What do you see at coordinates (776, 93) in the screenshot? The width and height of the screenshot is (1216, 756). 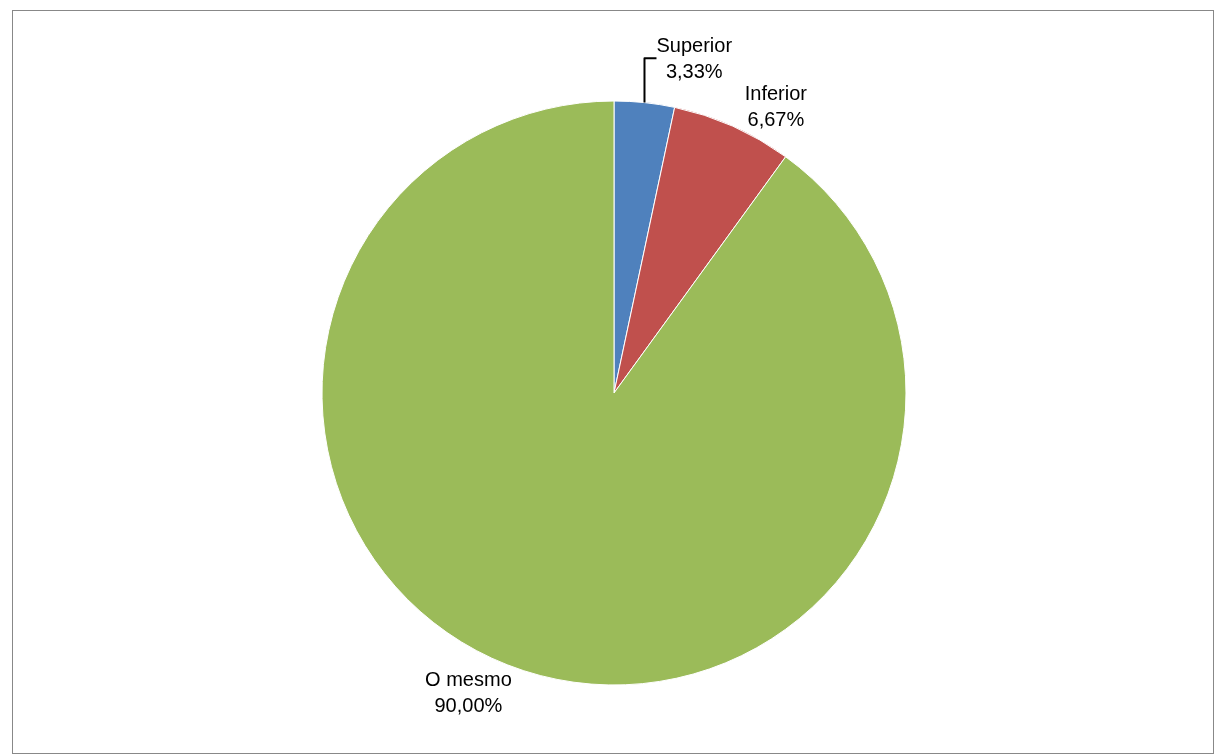 I see `slice-label: Inferior` at bounding box center [776, 93].